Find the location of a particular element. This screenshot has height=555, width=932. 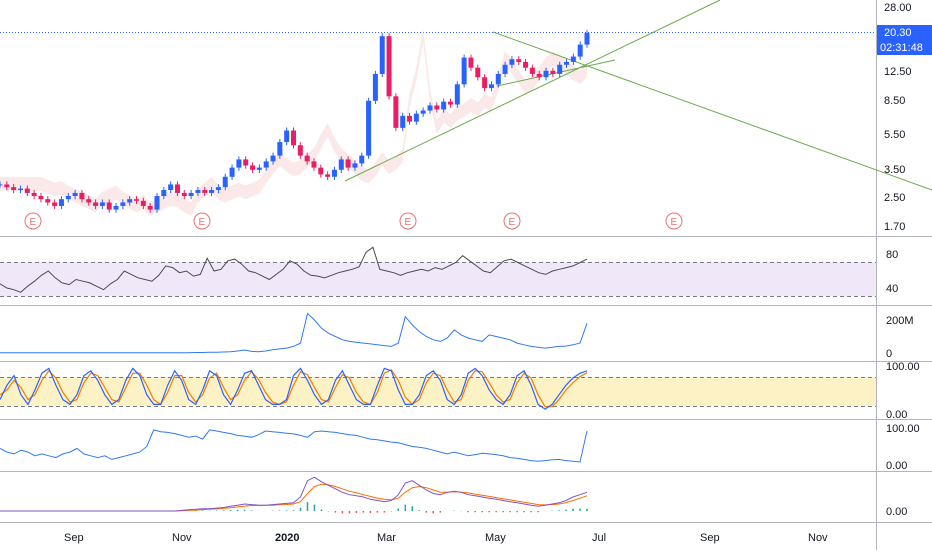

countdown-badge is located at coordinates (904, 47).